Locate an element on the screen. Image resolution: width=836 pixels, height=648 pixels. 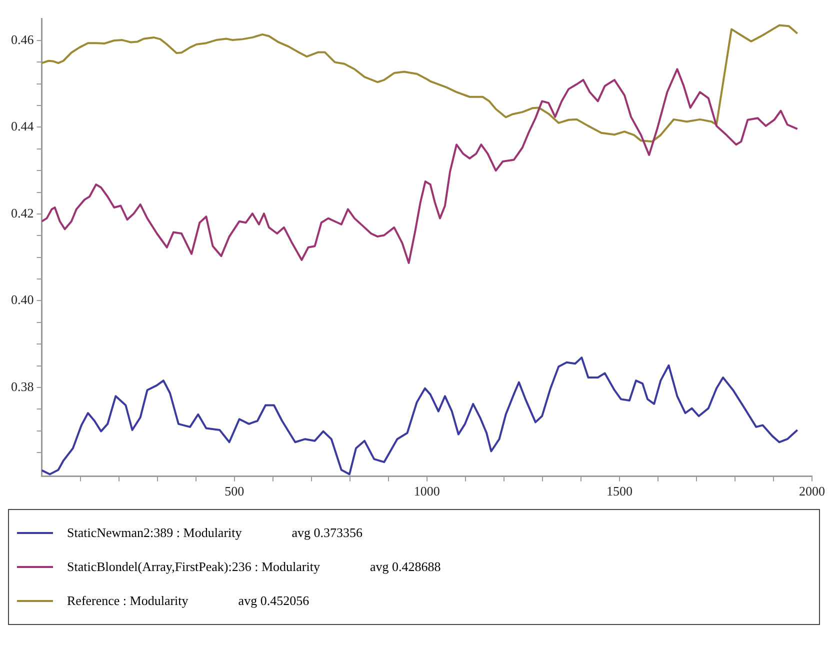
y-tick-label: 0.42 is located at coordinates (22, 212).